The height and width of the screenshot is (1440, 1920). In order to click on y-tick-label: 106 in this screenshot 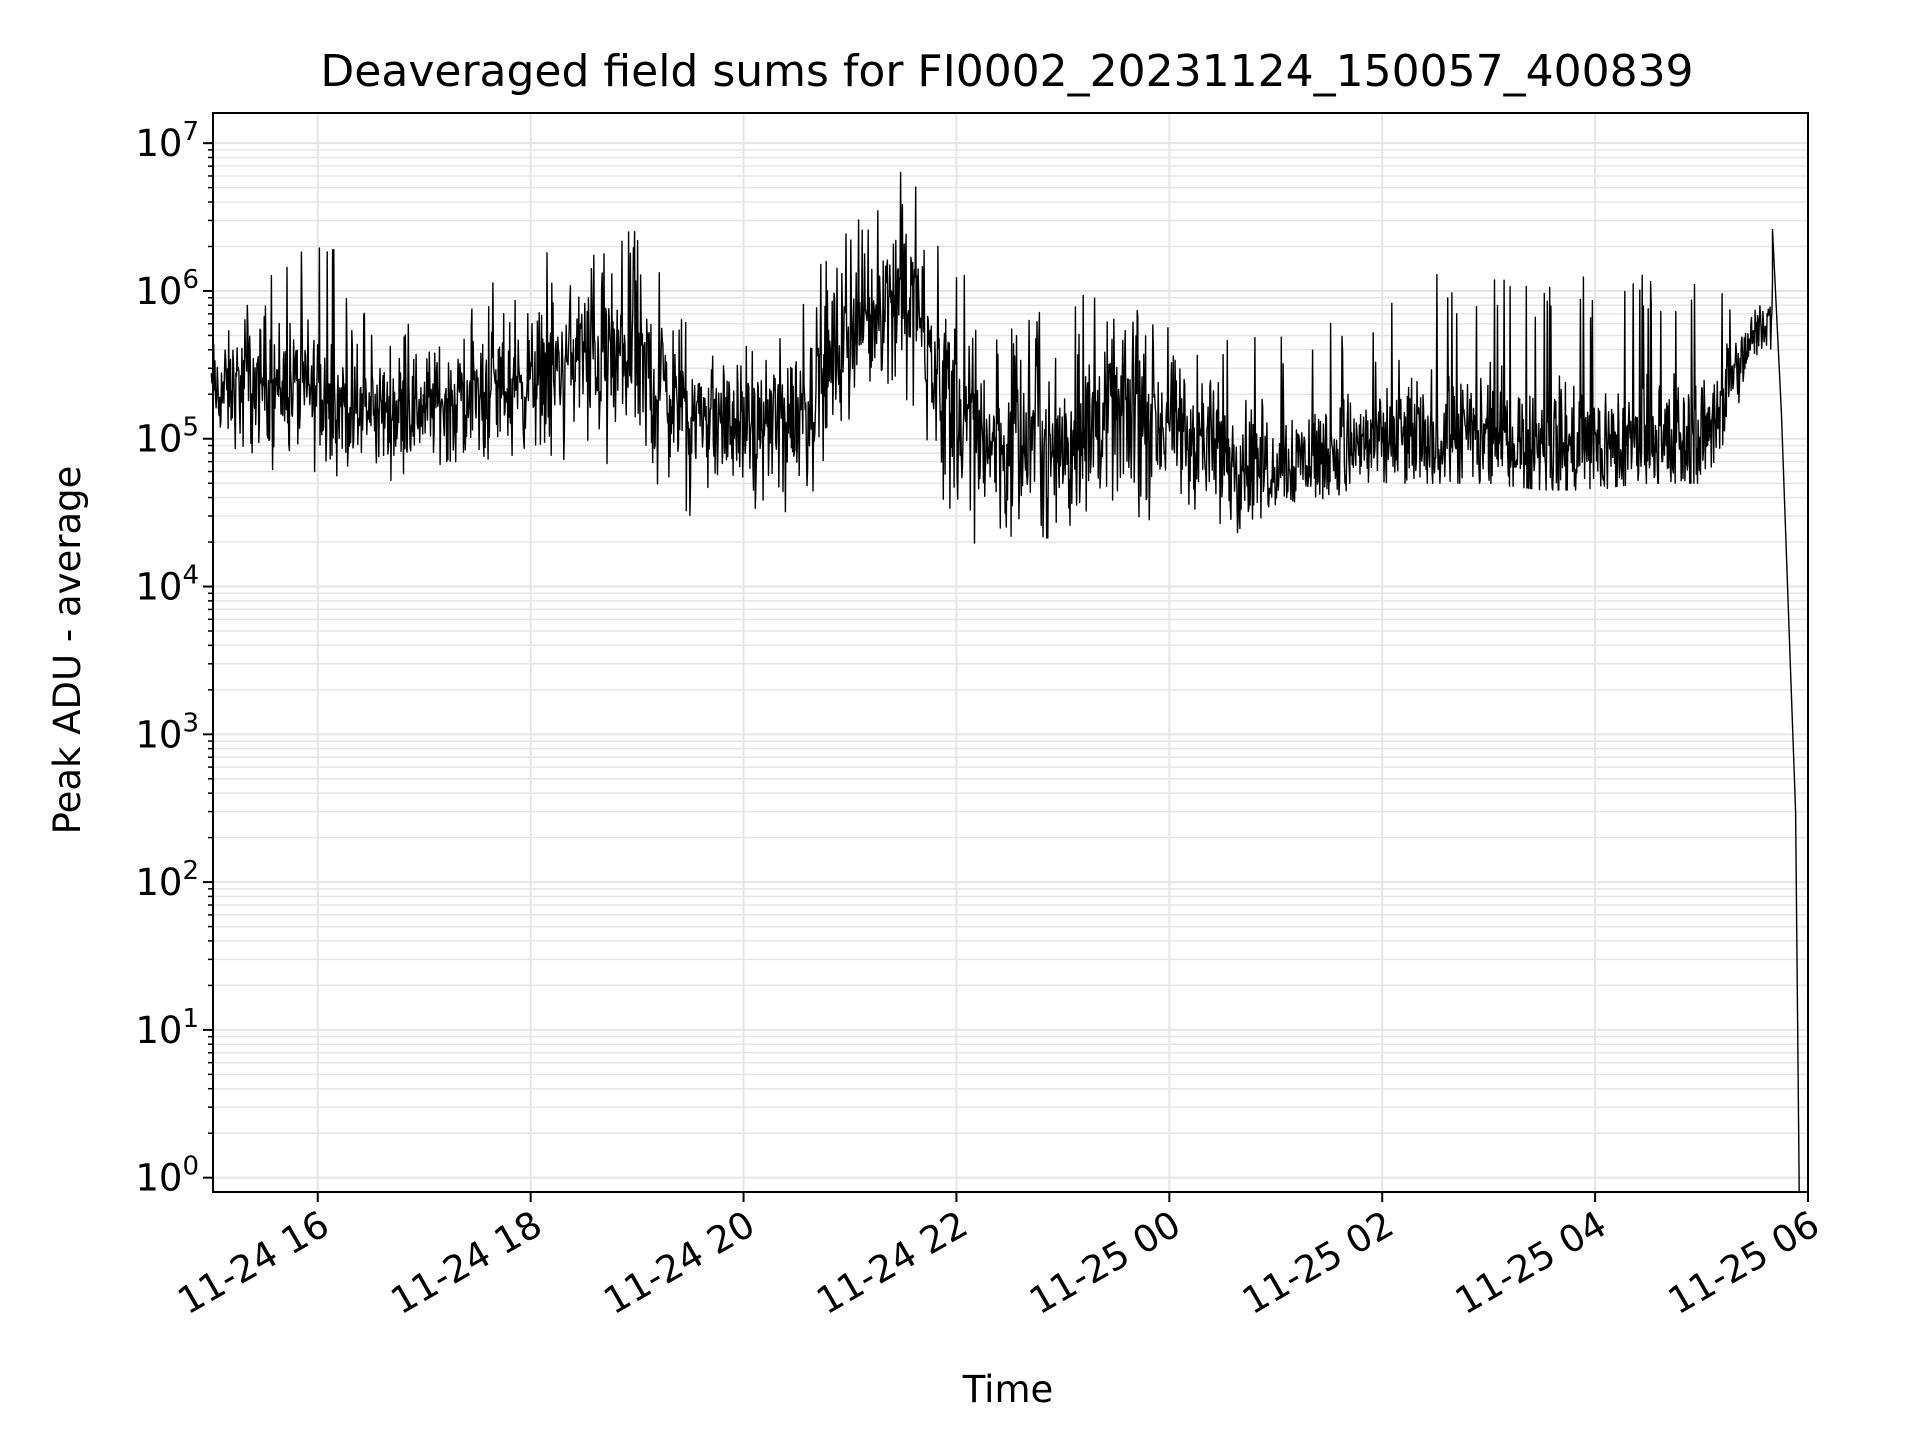, I will do `click(167, 289)`.